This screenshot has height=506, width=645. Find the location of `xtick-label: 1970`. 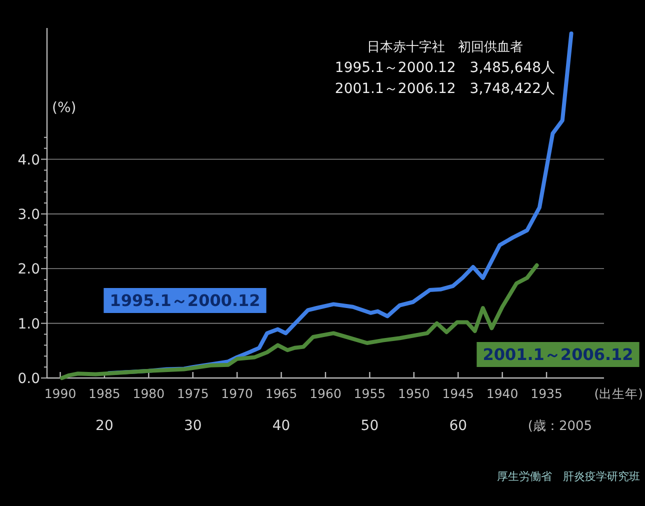

xtick-label: 1970 is located at coordinates (237, 393).